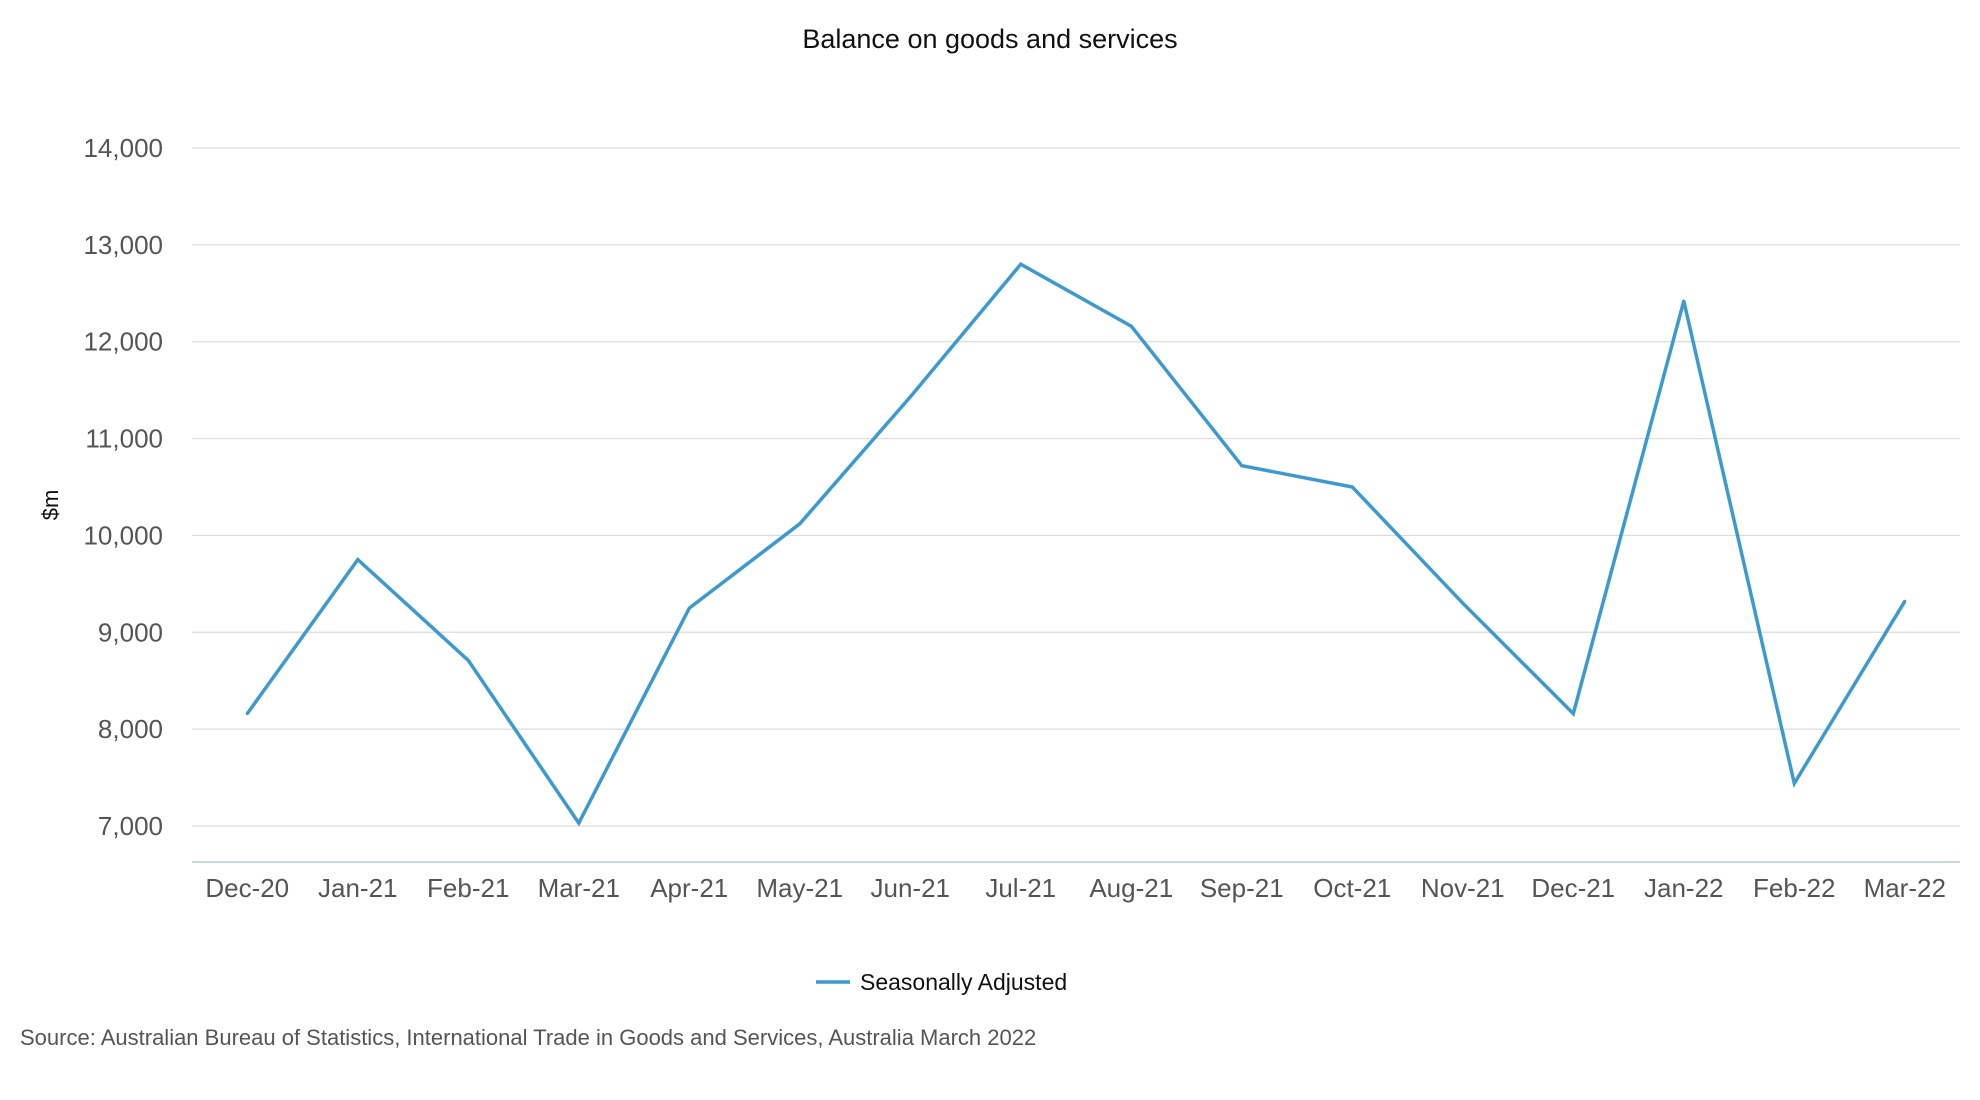 This screenshot has width=1980, height=1100. Describe the element at coordinates (963, 982) in the screenshot. I see `legend-label: Seasonally Adjusted` at that location.